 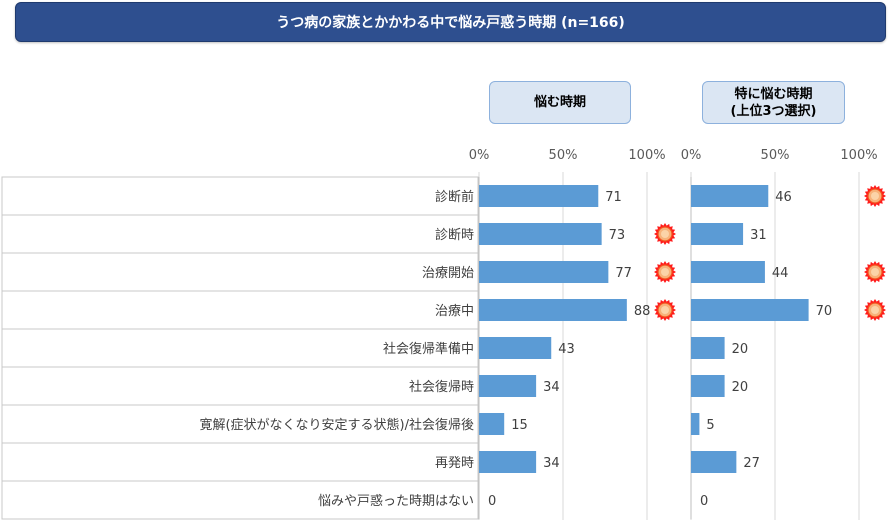 I want to click on data-label: 46, so click(x=783, y=197).